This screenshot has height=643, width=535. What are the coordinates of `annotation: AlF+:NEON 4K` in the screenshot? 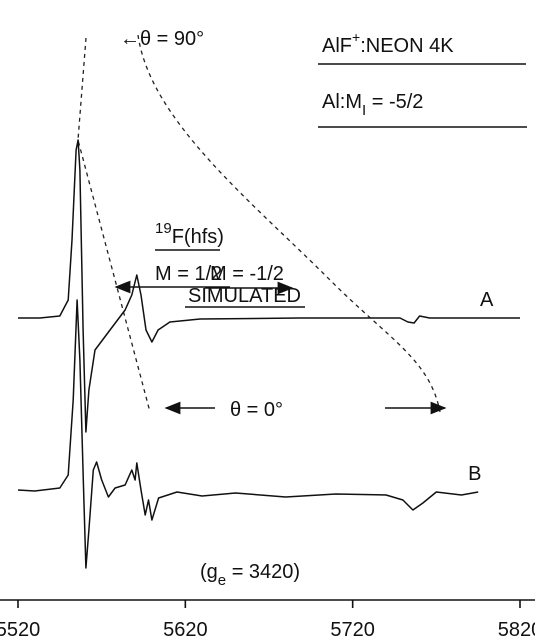 It's located at (388, 43).